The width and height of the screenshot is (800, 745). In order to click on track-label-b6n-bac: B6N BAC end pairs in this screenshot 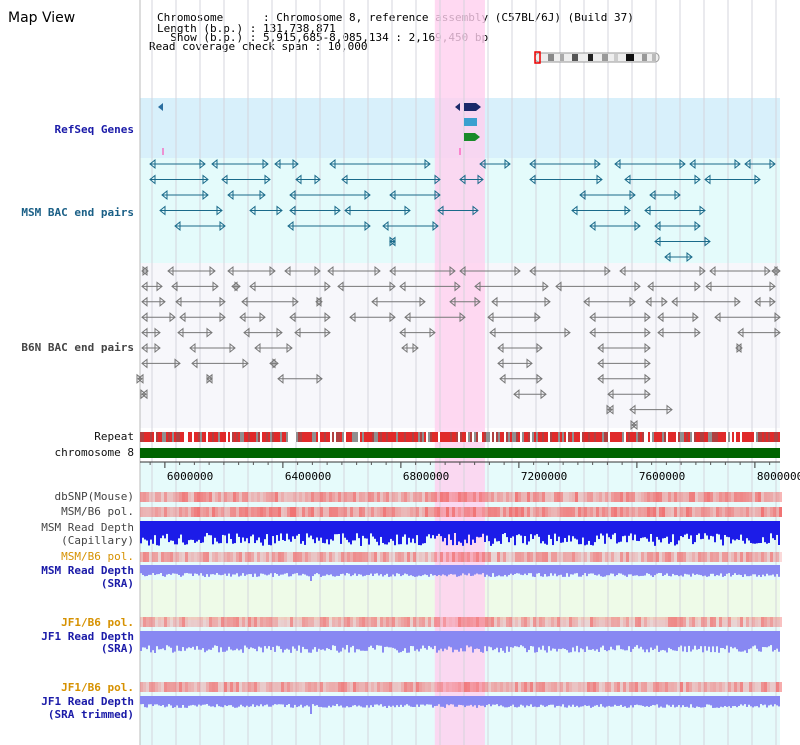, I will do `click(77, 347)`.